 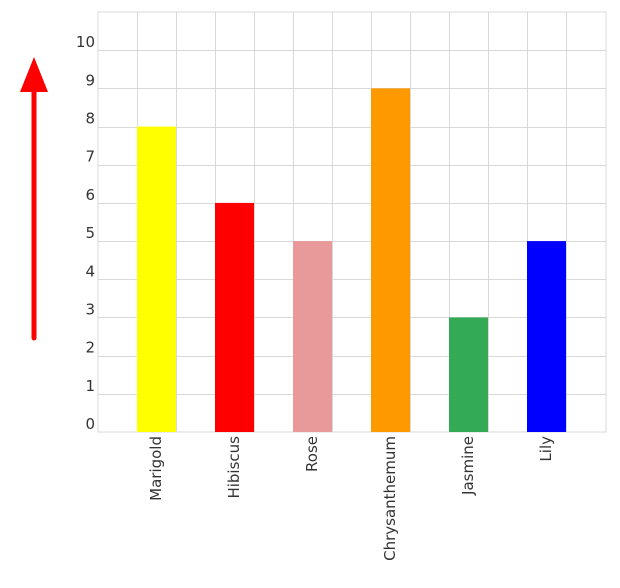 I want to click on bar-chrysanthemum, so click(x=390, y=260).